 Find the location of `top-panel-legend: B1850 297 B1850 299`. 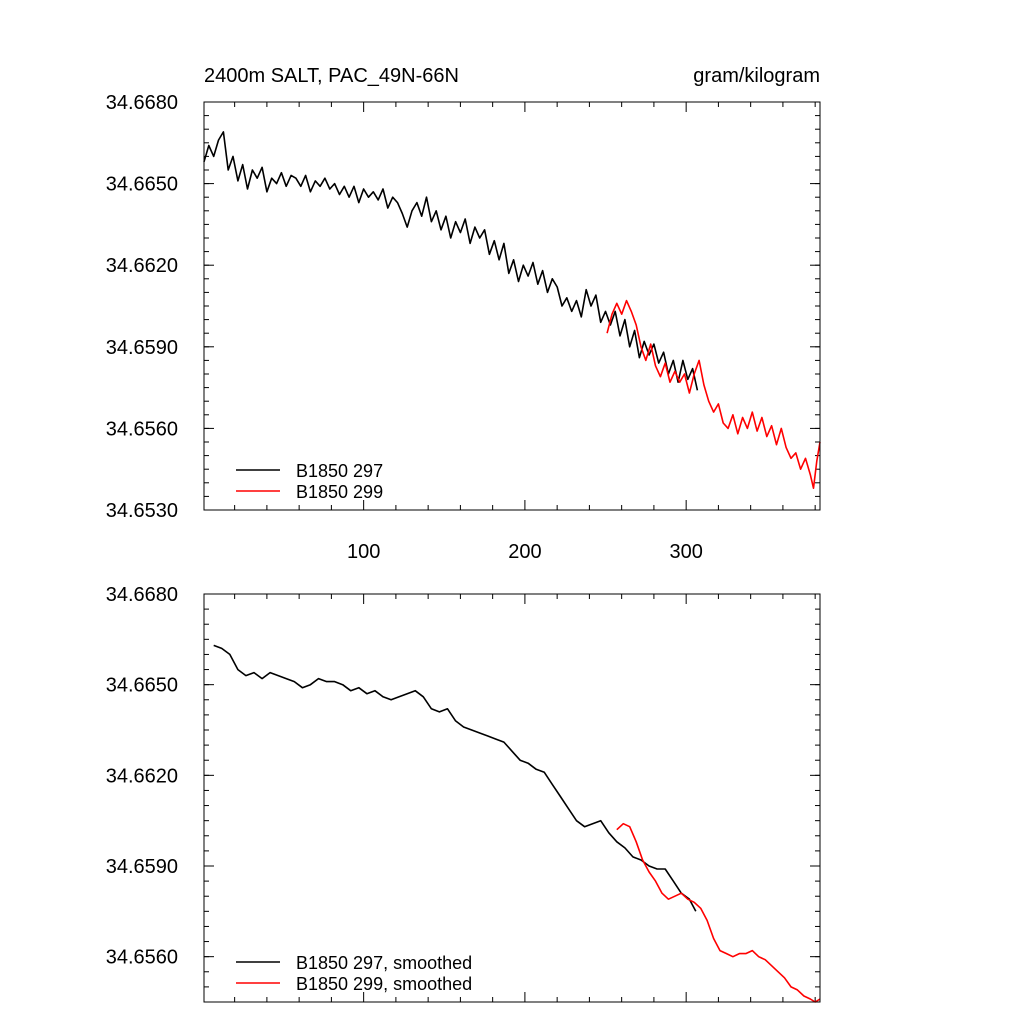

top-panel-legend: B1850 297 B1850 299 is located at coordinates (309, 481).